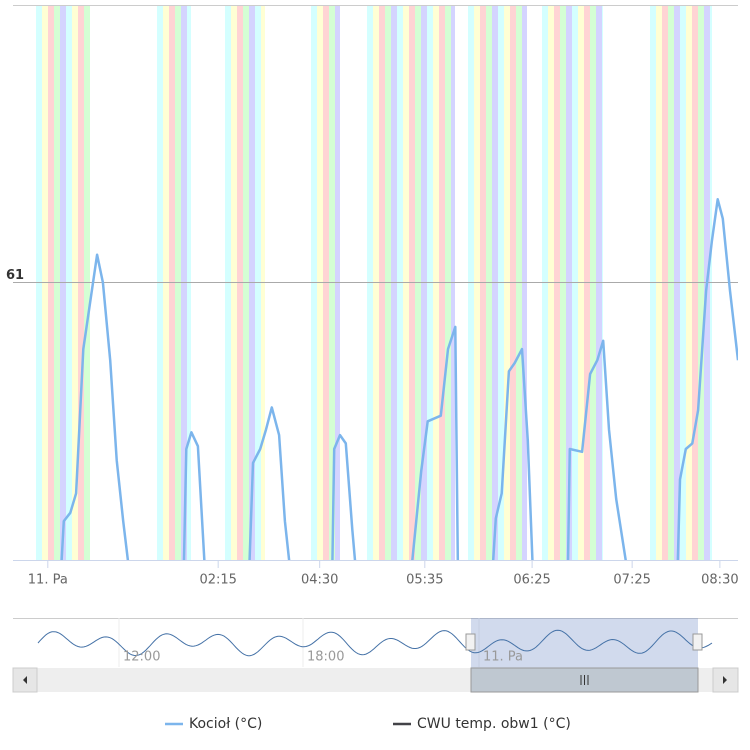 Image resolution: width=750 pixels, height=750 pixels. What do you see at coordinates (584, 680) in the screenshot?
I see `scrollbar-grip` at bounding box center [584, 680].